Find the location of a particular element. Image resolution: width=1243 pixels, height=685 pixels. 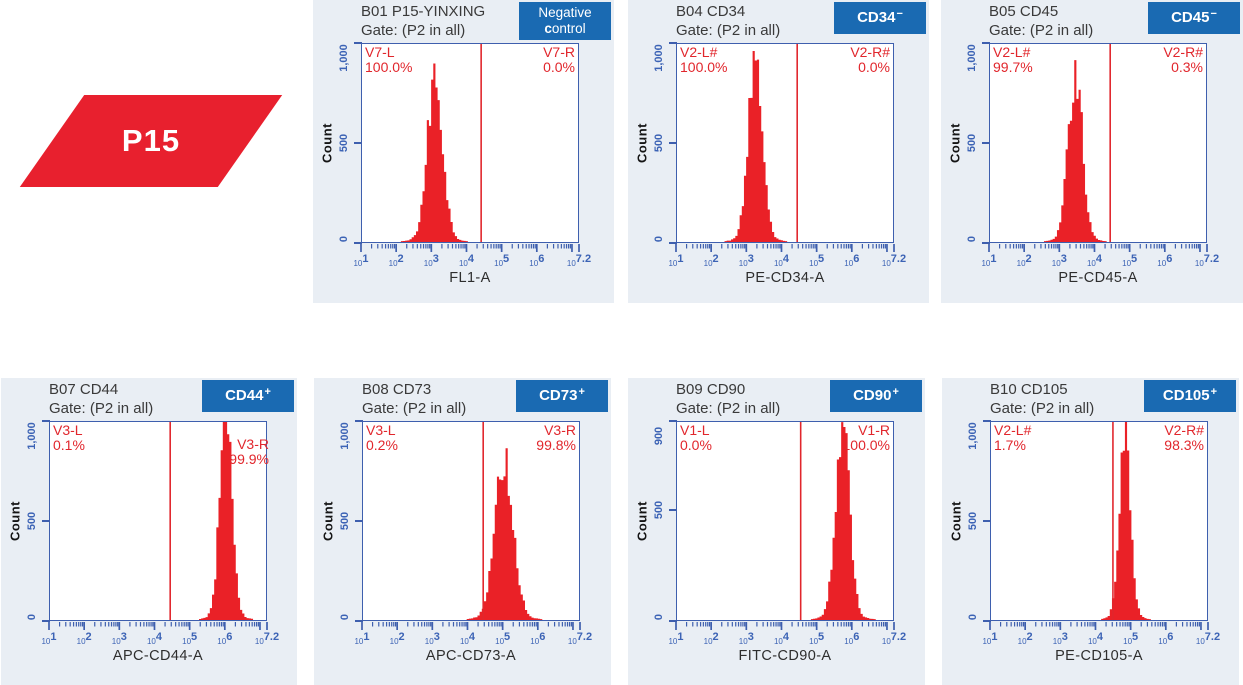

x-axis-ticks is located at coordinates (470, 248).